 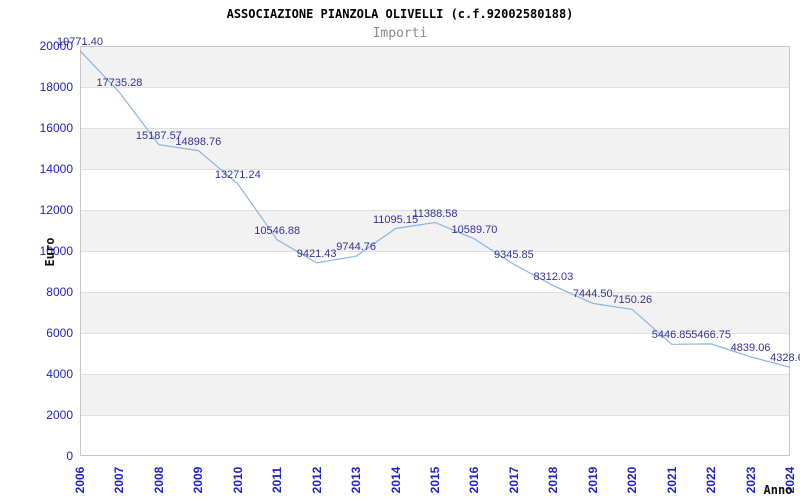 What do you see at coordinates (553, 276) in the screenshot?
I see `data-point-label-2018: 8312.03` at bounding box center [553, 276].